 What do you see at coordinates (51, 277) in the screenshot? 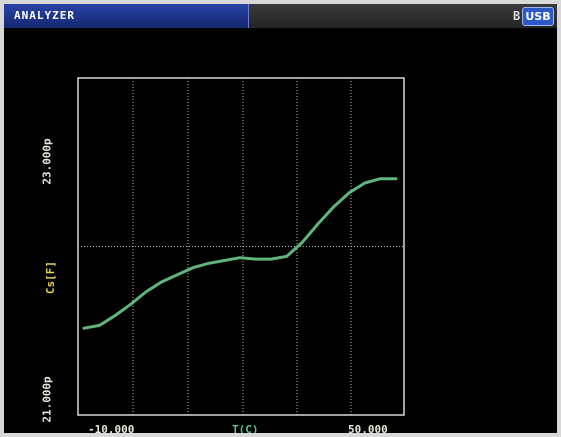
I see `y-axis-label: Cs[F]` at bounding box center [51, 277].